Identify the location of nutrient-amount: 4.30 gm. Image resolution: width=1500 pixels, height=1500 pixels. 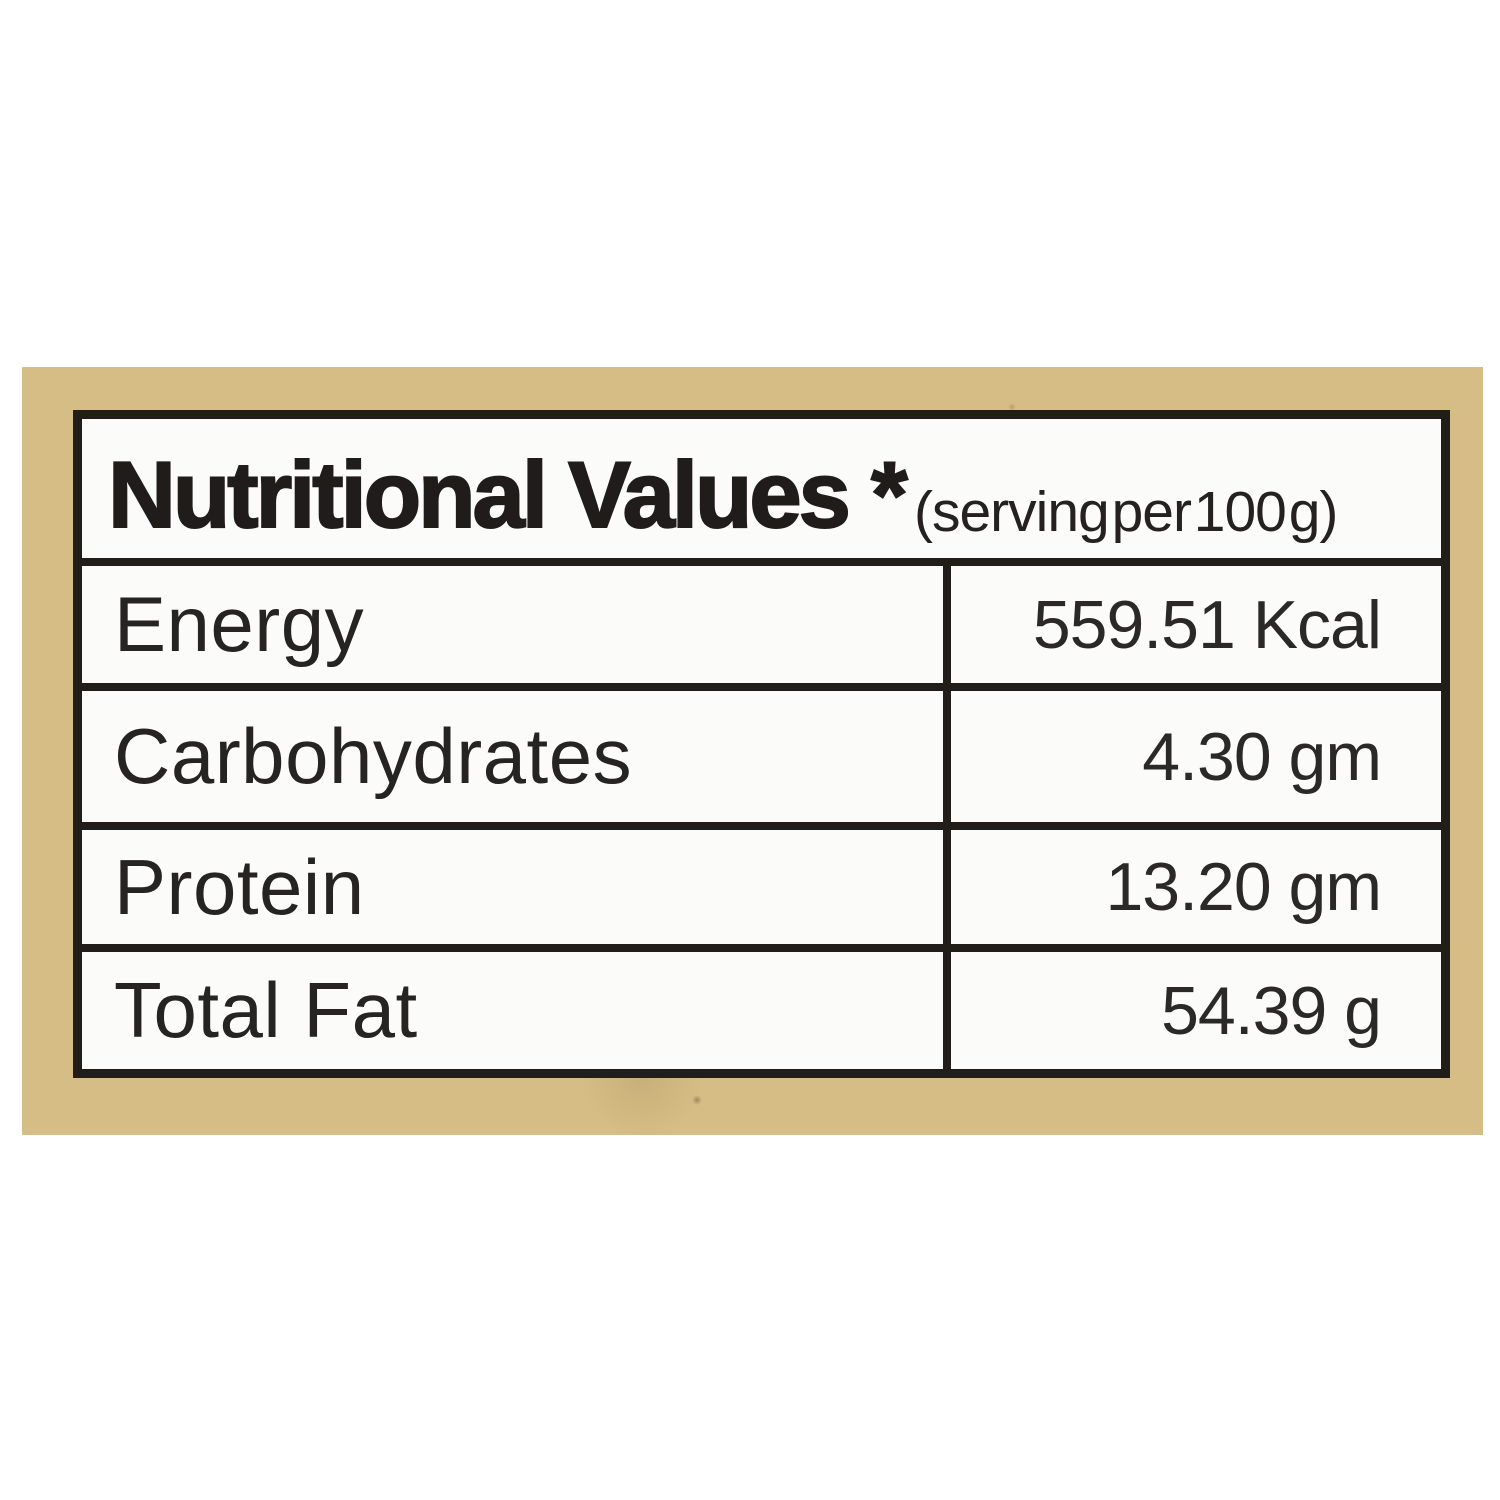
(1192, 756).